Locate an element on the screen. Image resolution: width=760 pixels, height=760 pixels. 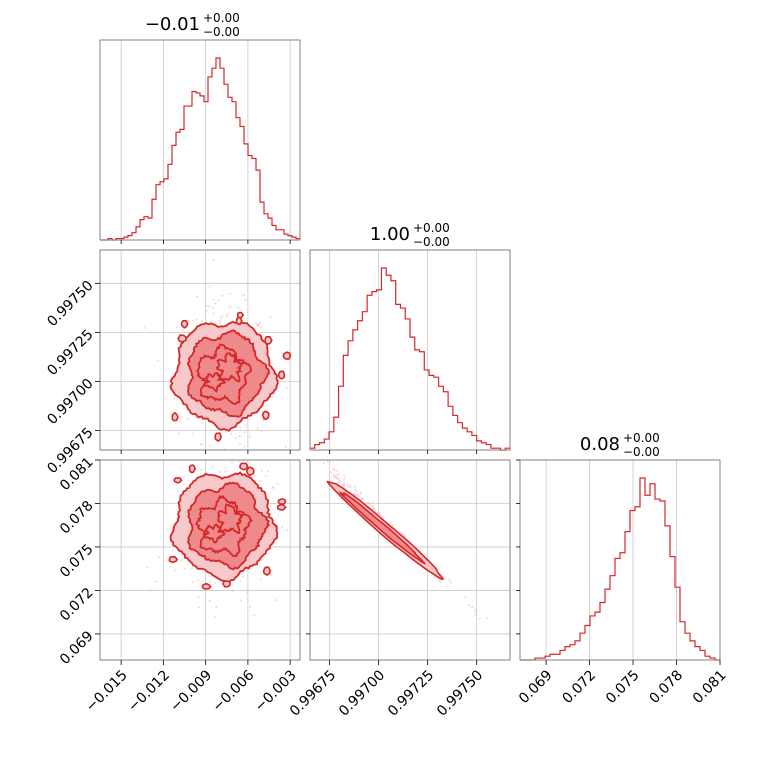
x-tick-label: −0.012 is located at coordinates (149, 691).